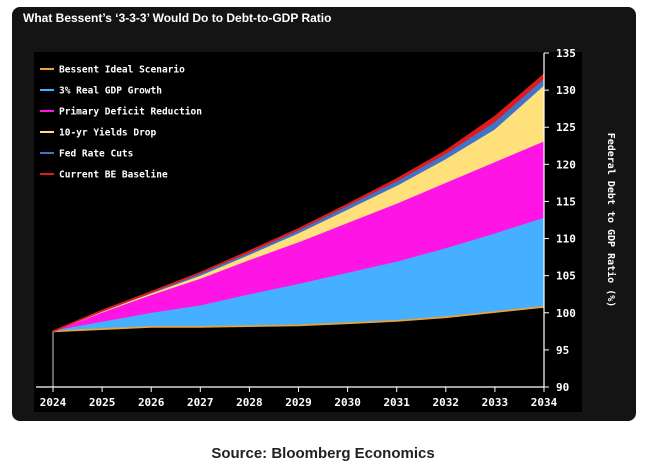 The height and width of the screenshot is (472, 646). I want to click on y-tick-label: 90, so click(562, 387).